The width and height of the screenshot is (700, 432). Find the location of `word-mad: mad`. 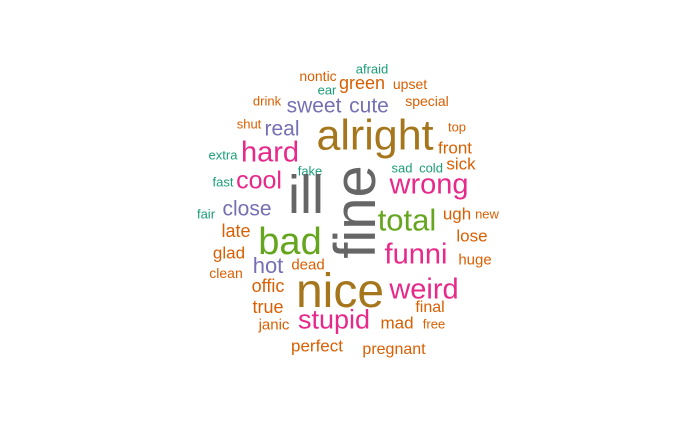

word-mad: mad is located at coordinates (397, 323).